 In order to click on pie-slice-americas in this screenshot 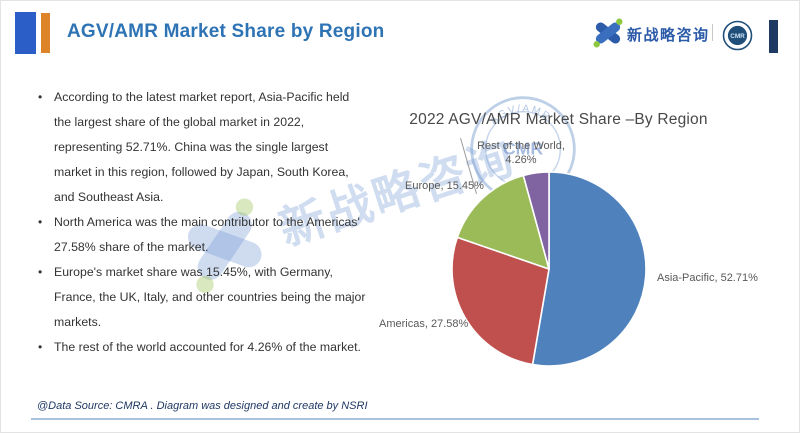, I will do `click(500, 301)`.